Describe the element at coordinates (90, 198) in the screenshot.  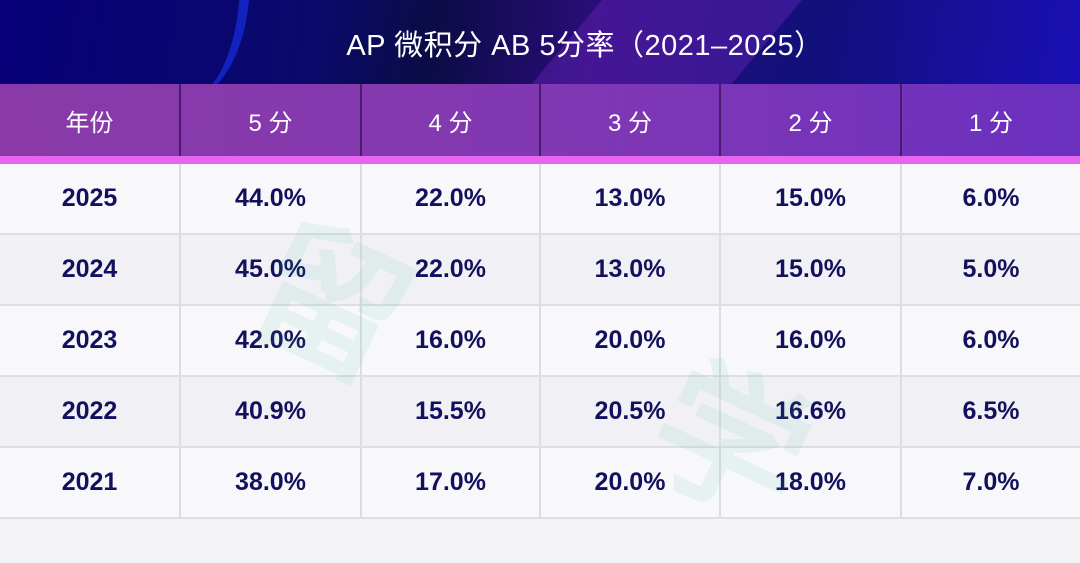
I see `cell-year: 2025` at that location.